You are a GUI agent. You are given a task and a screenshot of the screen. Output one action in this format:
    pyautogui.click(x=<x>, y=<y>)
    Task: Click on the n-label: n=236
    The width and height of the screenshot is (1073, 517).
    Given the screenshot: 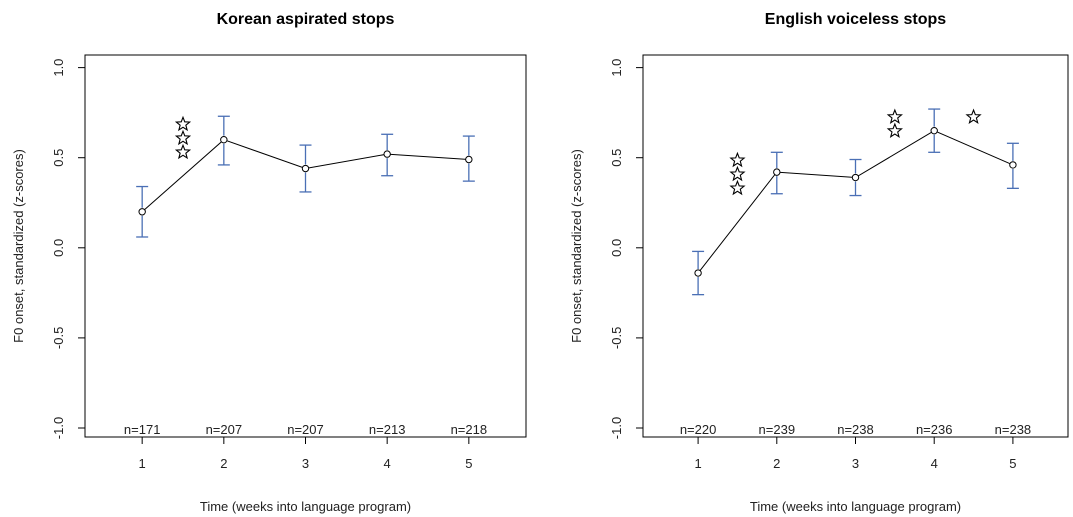 What is the action you would take?
    pyautogui.click(x=934, y=429)
    